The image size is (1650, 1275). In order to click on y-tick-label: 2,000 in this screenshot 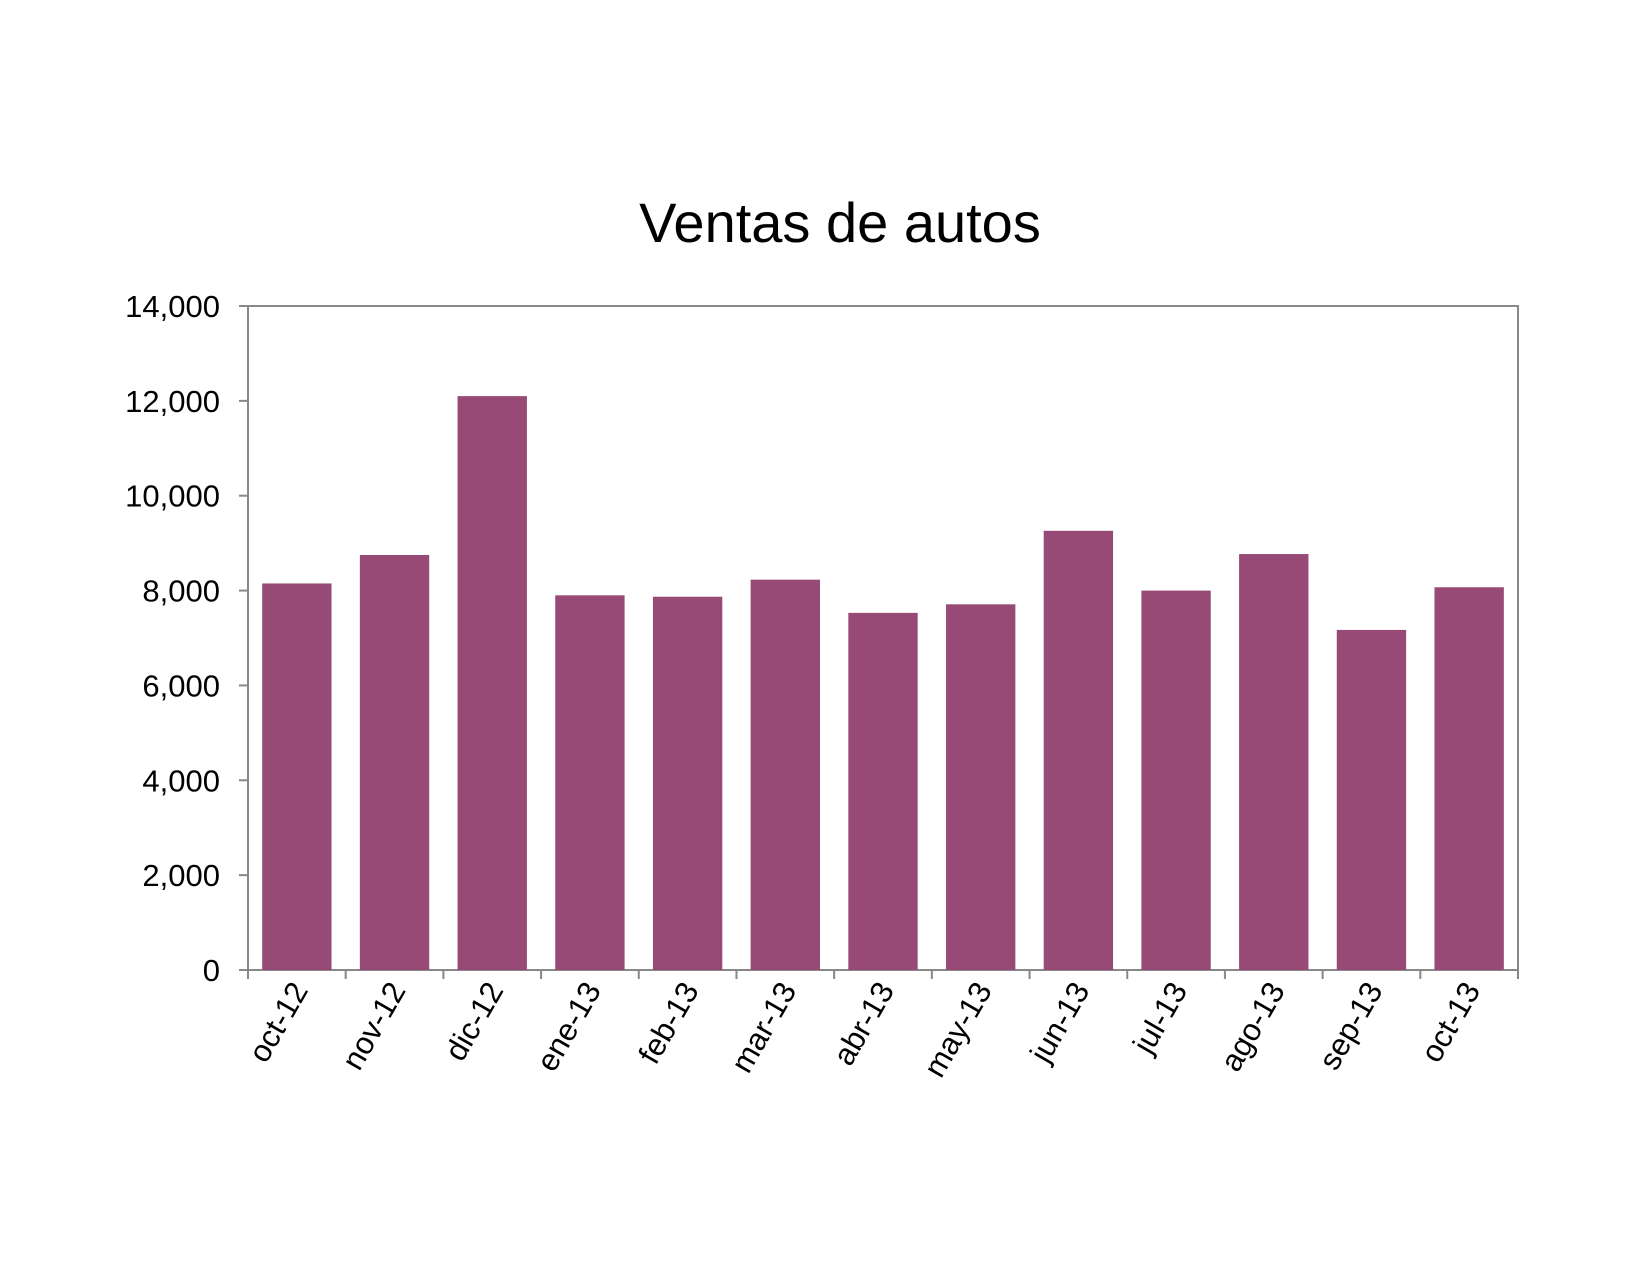, I will do `click(181, 875)`.